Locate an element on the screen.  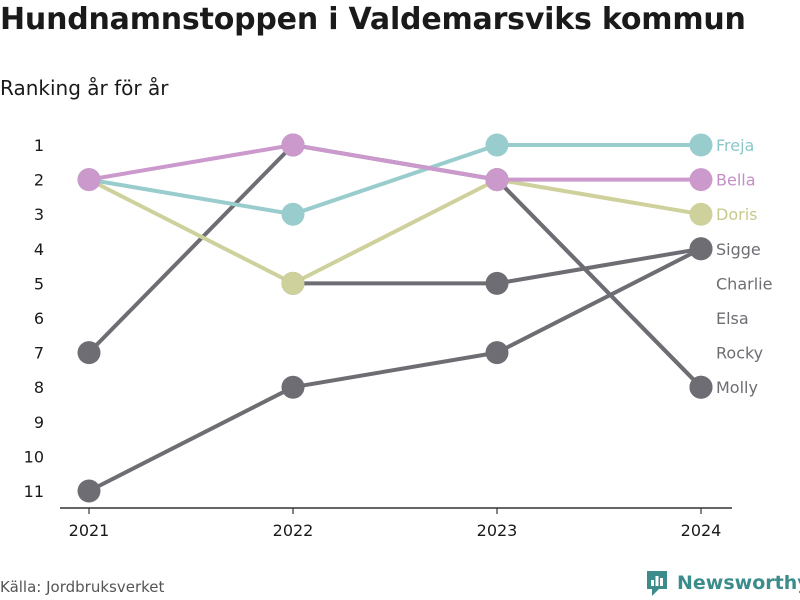
y-tick-label: 8 is located at coordinates (39, 387).